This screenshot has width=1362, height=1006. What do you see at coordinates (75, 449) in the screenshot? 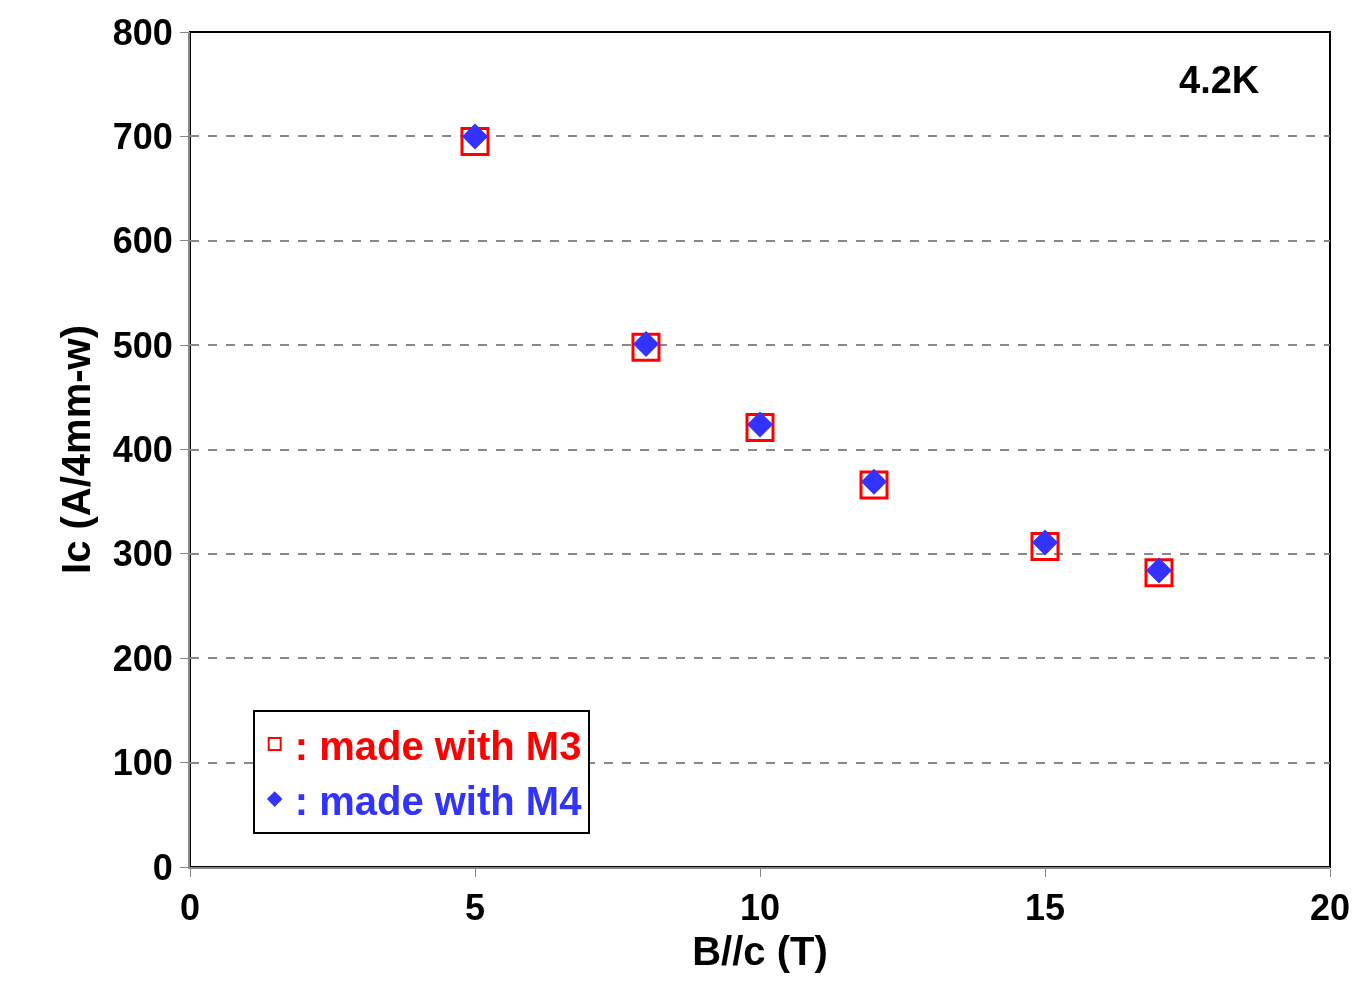
I see `y-axis-title: Ic (A/4mm-w)` at bounding box center [75, 449].